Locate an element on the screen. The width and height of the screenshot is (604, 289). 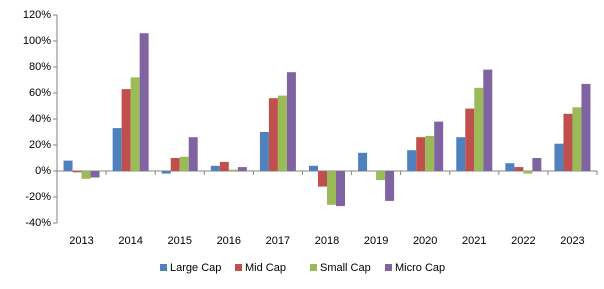
y-tick-label: 100% is located at coordinates (37, 41).